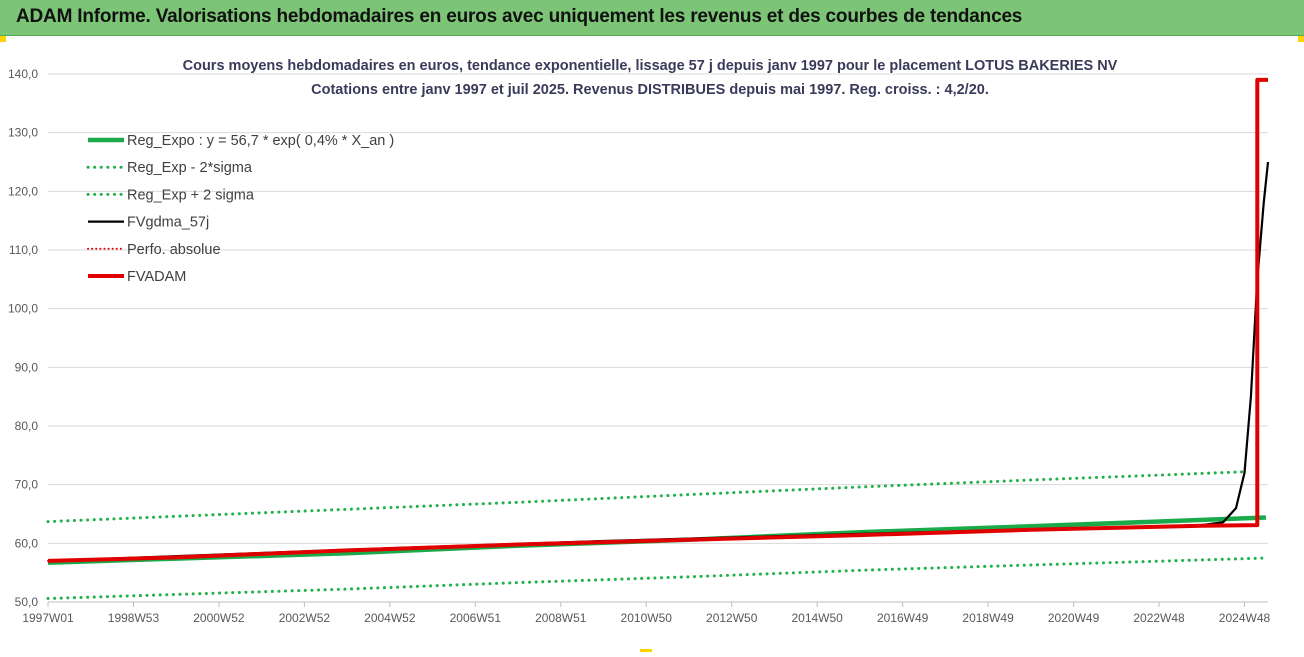 The height and width of the screenshot is (657, 1304). Describe the element at coordinates (156, 277) in the screenshot. I see `legend-label: FVADAM` at that location.